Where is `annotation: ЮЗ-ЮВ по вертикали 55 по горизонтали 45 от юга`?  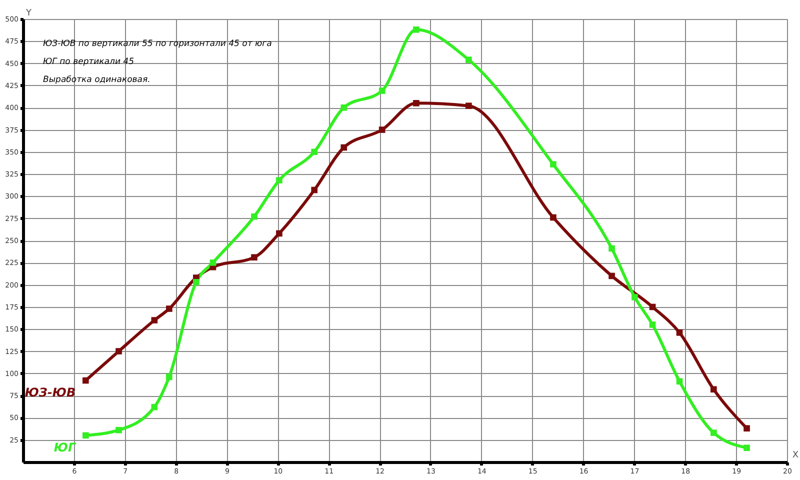
annotation: ЮЗ-ЮВ по вертикали 55 по горизонтали 45 от юга is located at coordinates (157, 44).